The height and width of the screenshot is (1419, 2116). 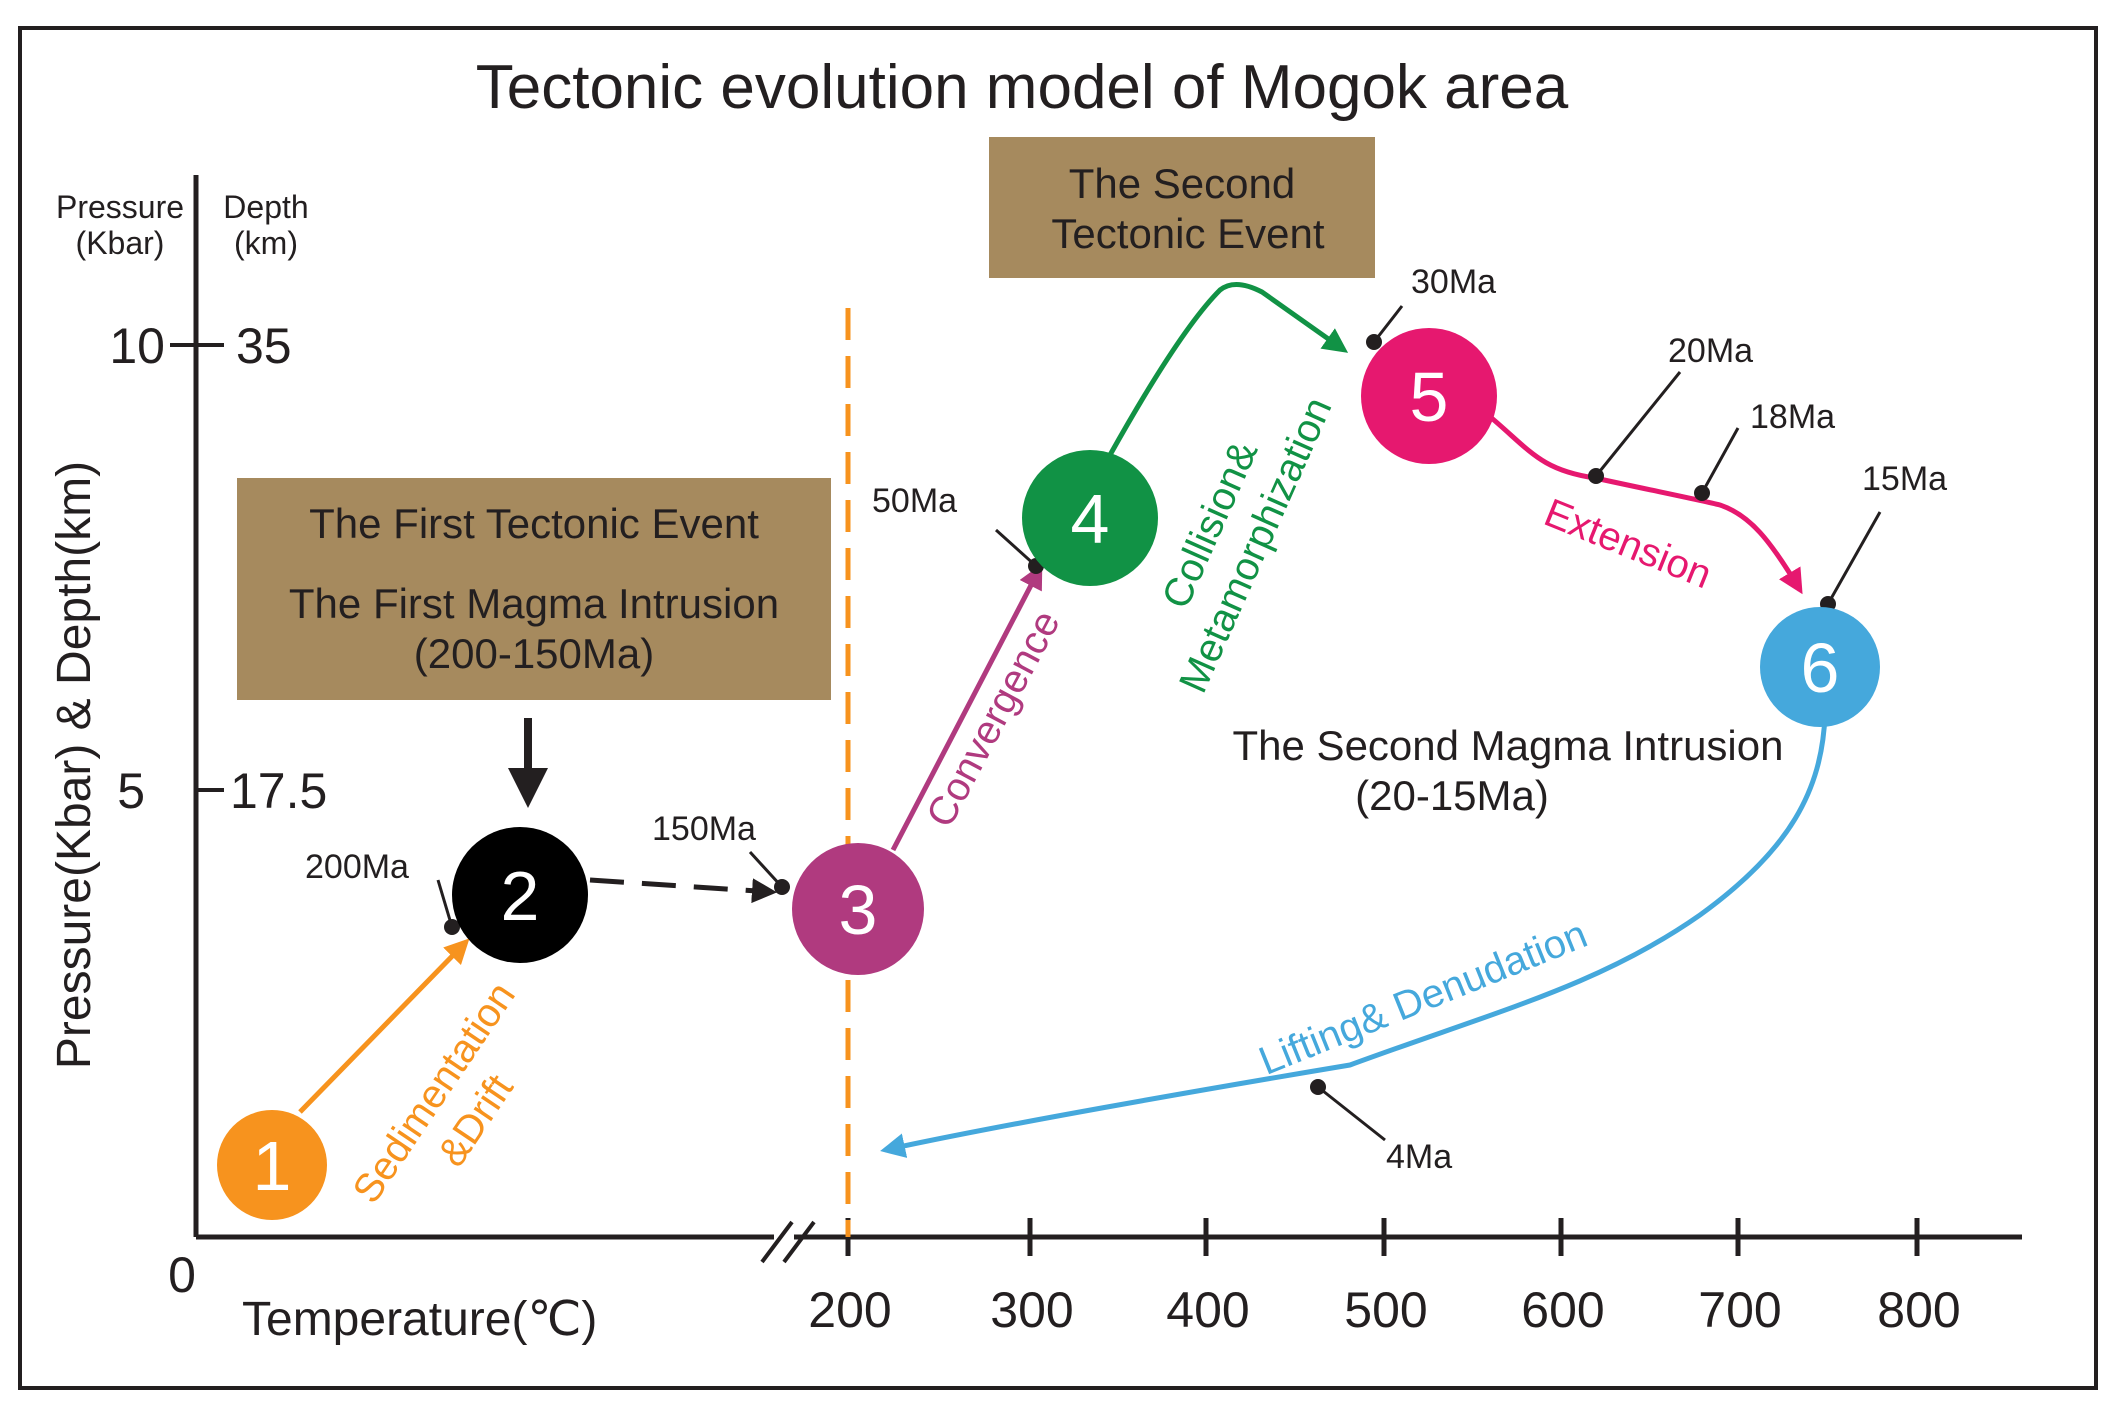 I want to click on path-convergence-arrow, so click(x=966, y=707).